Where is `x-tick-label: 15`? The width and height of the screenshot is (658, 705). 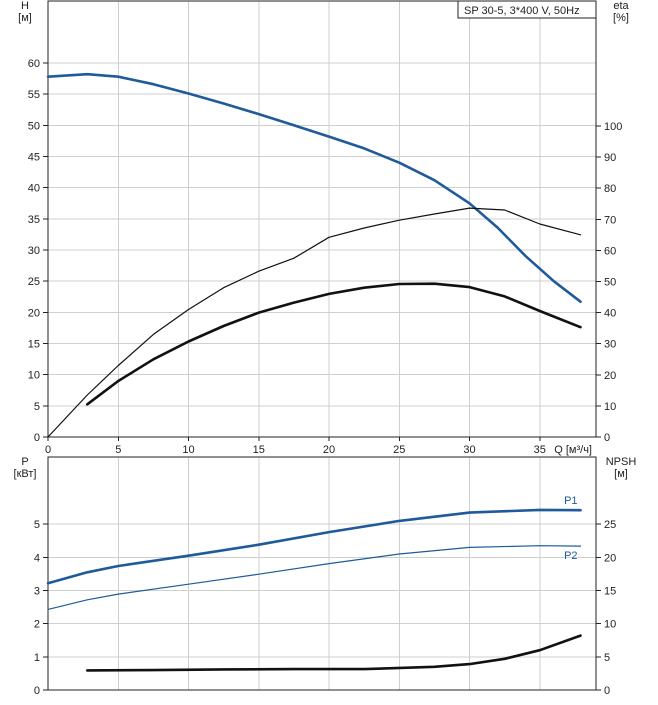 x-tick-label: 15 is located at coordinates (259, 450).